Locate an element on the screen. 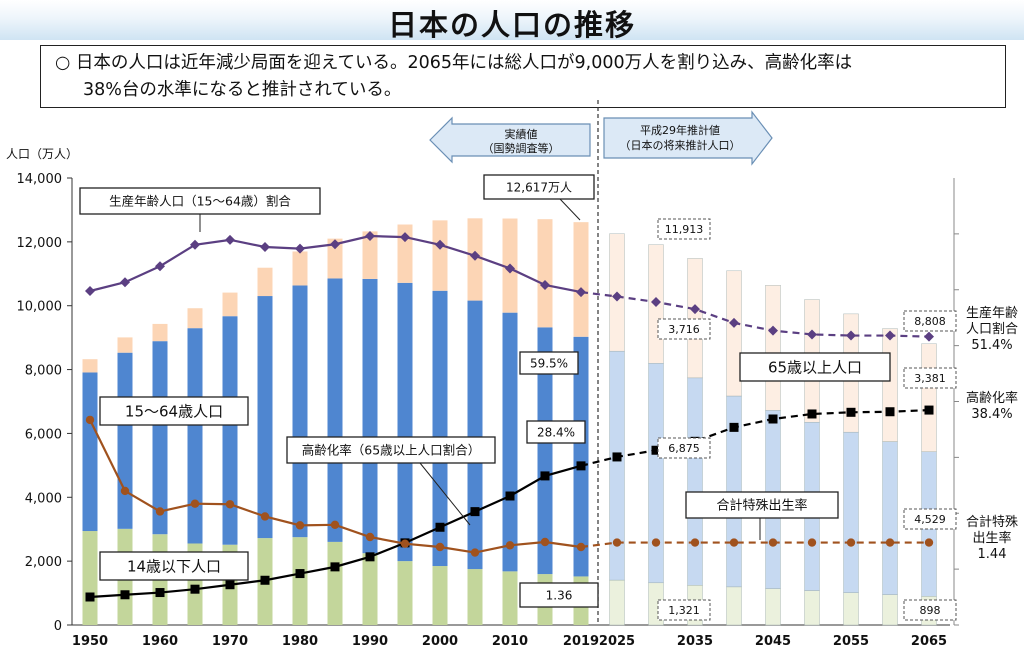 The width and height of the screenshot is (1024, 657). total-2019-label: 12,617万人 is located at coordinates (539, 187).